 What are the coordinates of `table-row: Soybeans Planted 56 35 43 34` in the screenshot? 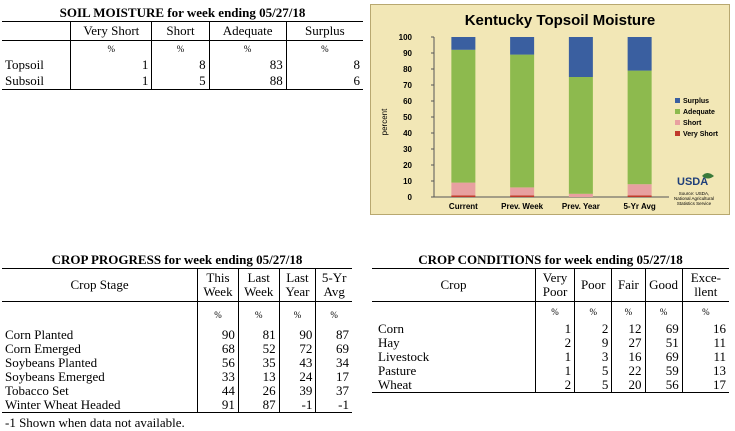 It's located at (177, 363).